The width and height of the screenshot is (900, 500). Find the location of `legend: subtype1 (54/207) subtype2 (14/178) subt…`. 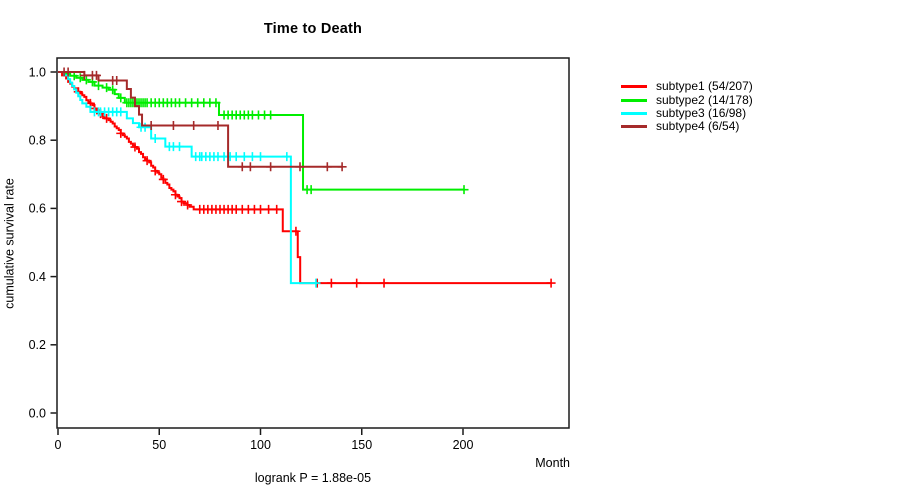

legend: subtype1 (54/207) subtype2 (14/178) subt… is located at coordinates (687, 107).